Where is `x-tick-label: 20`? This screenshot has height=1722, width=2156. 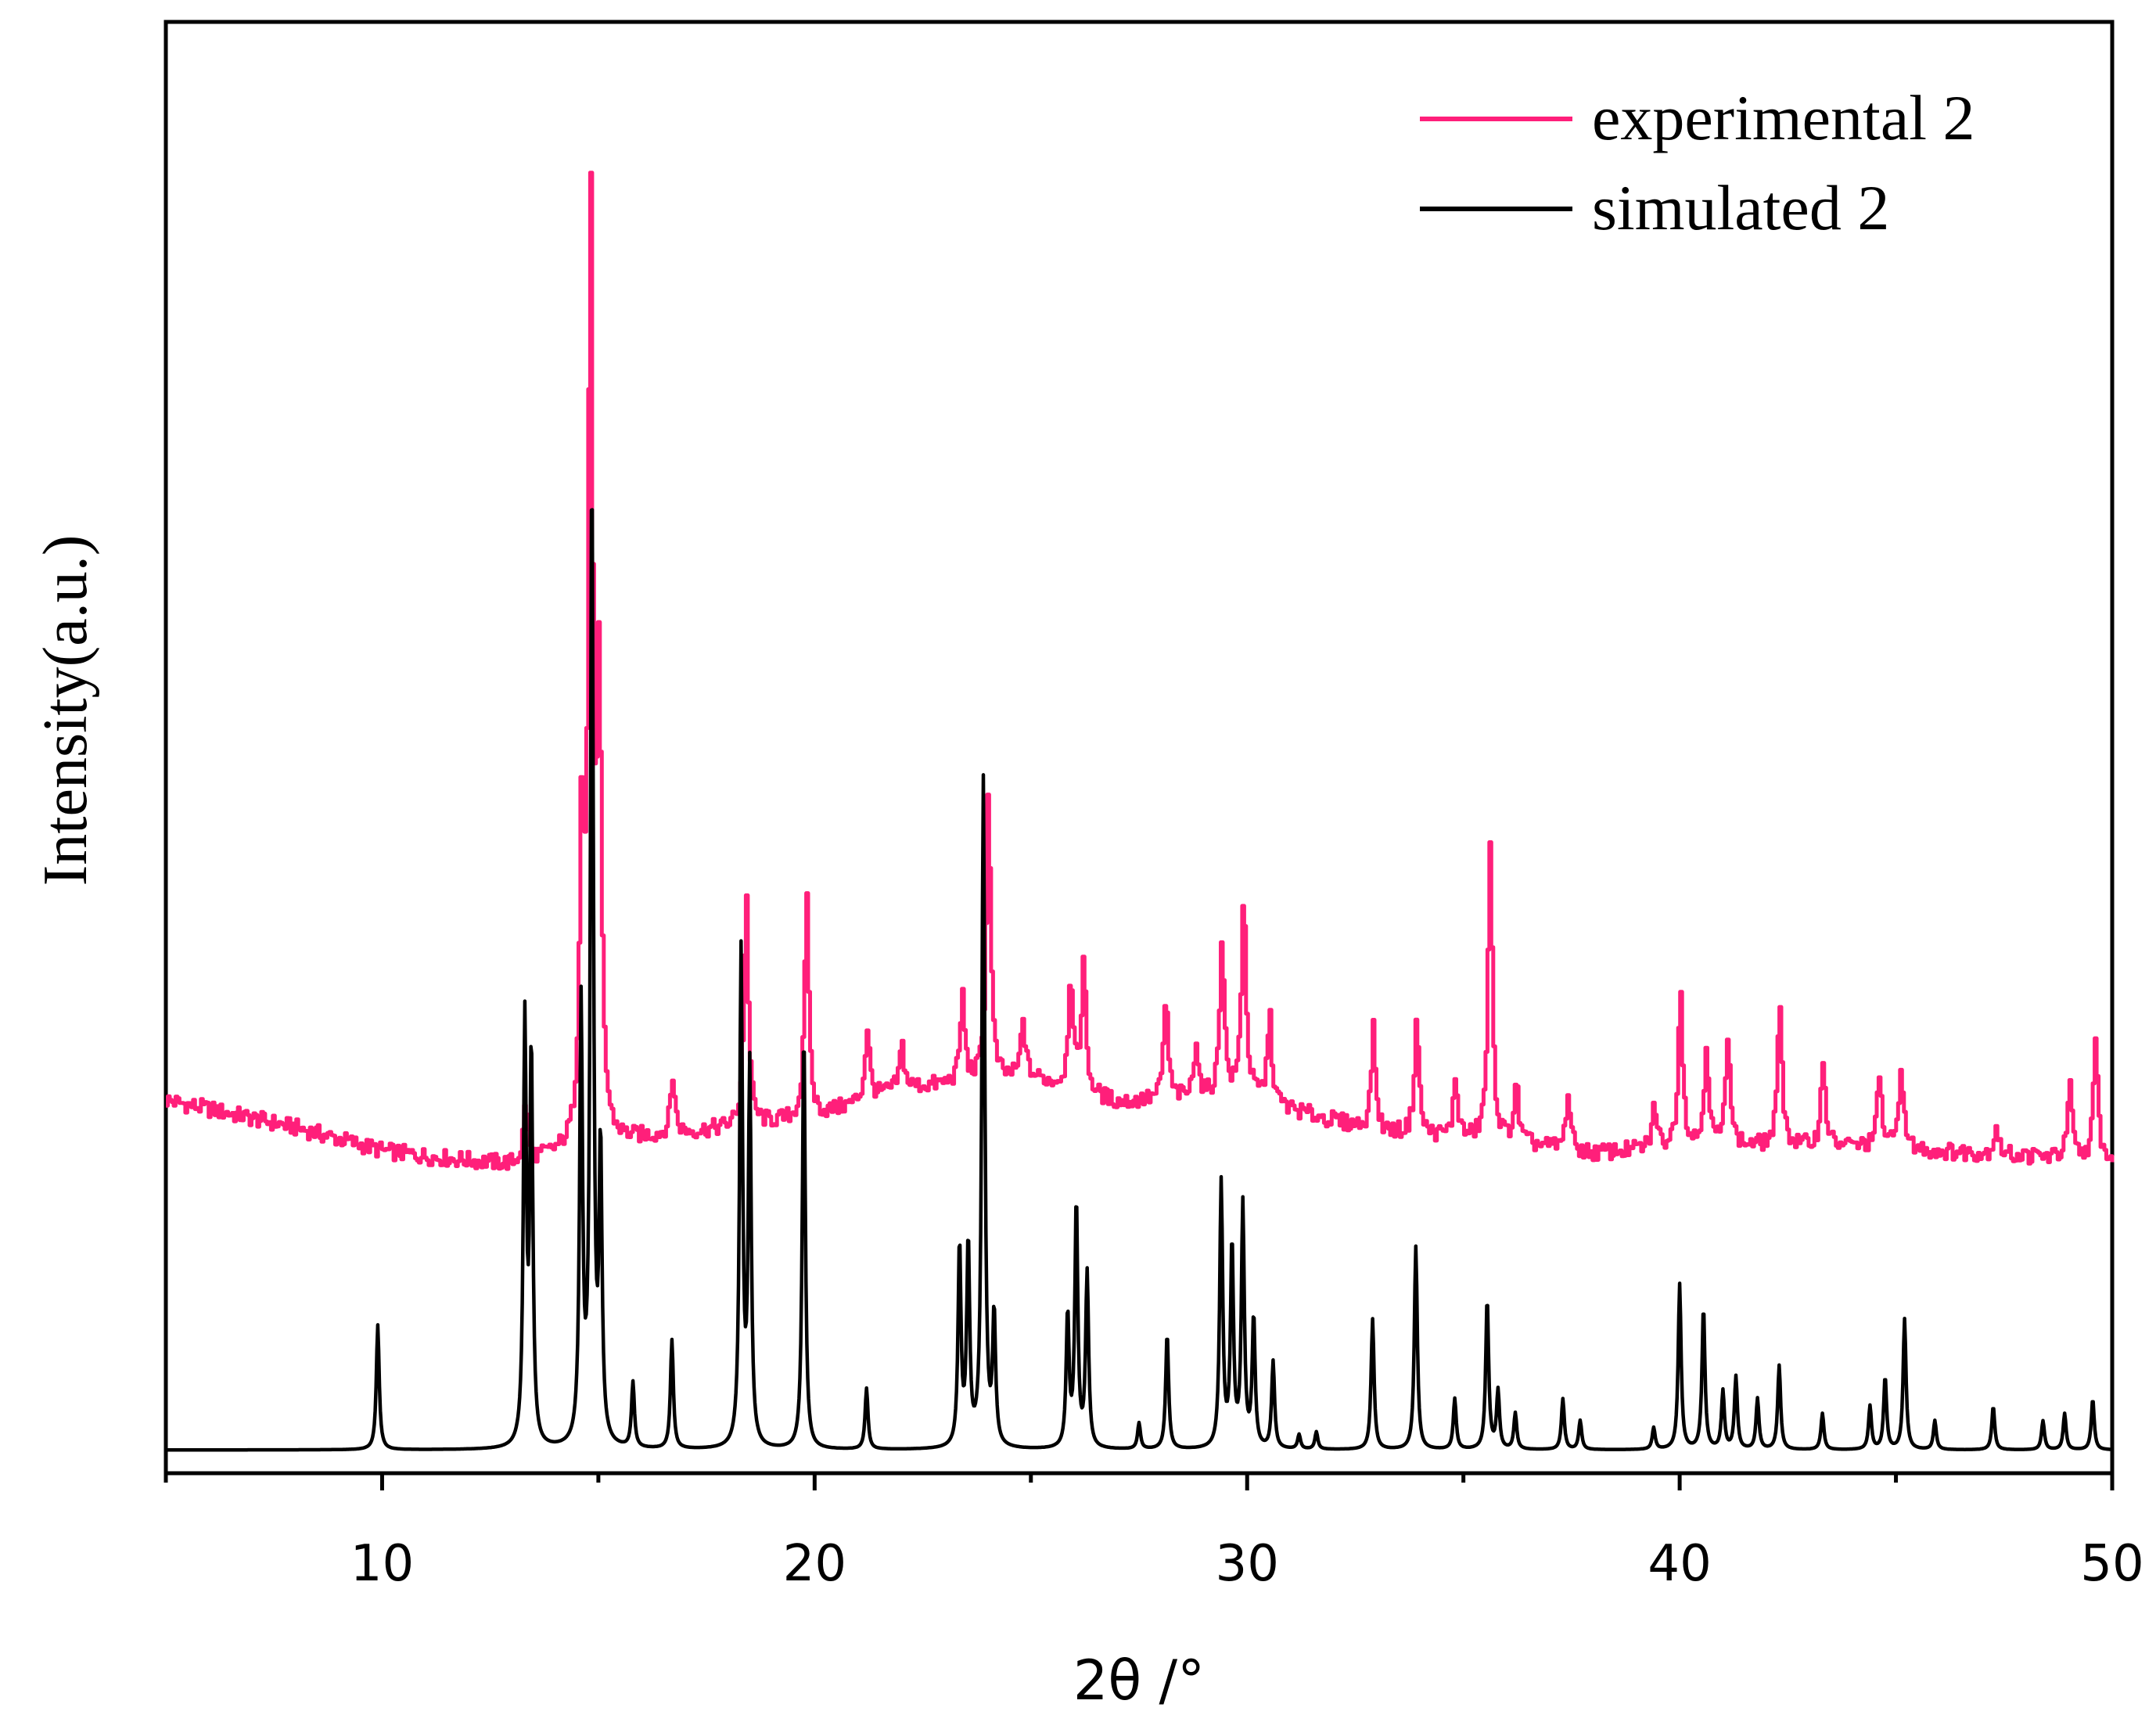 x-tick-label: 20 is located at coordinates (814, 1564).